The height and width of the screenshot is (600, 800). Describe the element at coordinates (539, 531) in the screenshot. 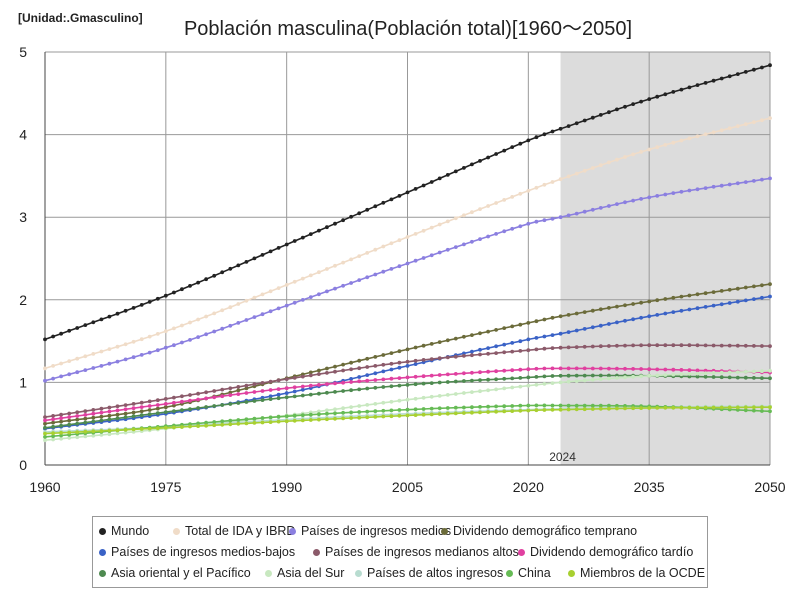

I see `legend-item: Dividendo demográfico temprano` at that location.